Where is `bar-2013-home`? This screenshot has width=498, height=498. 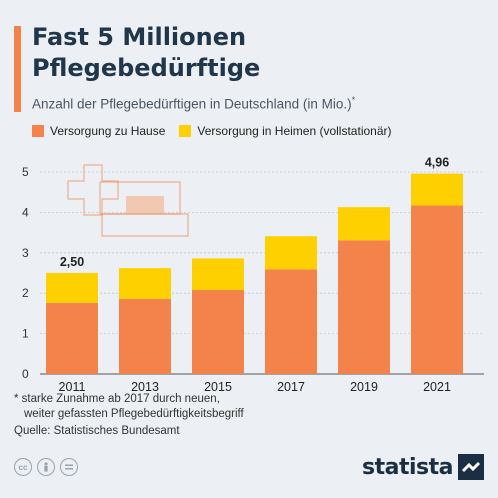 bar-2013-home is located at coordinates (145, 336).